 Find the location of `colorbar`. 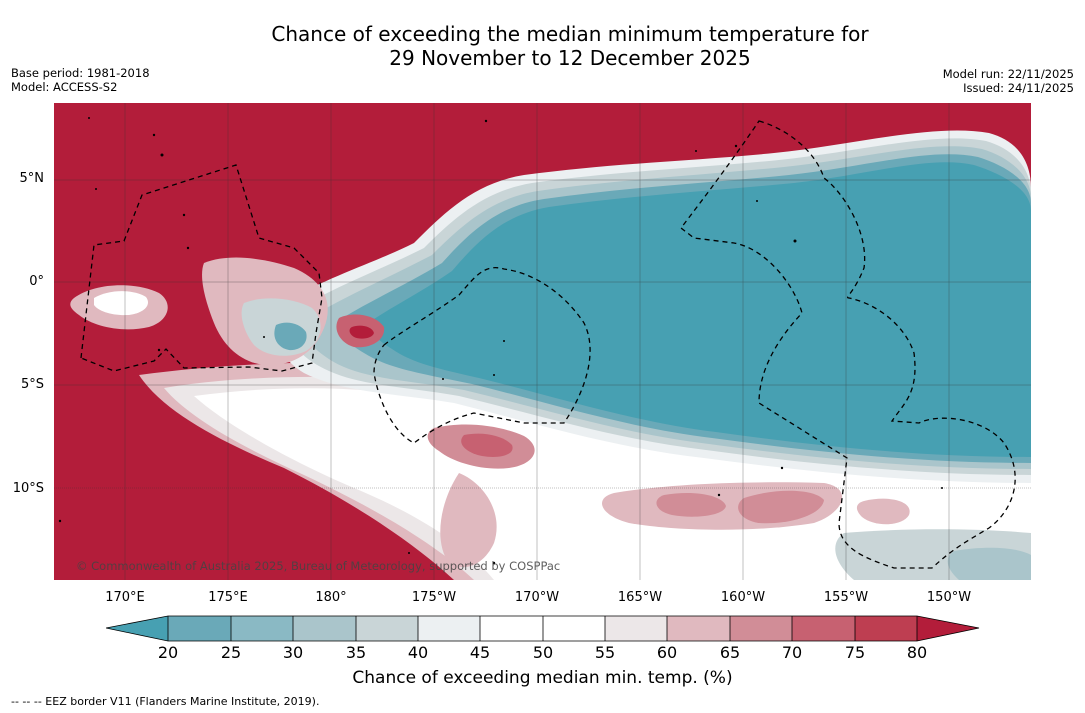

colorbar is located at coordinates (542, 631).